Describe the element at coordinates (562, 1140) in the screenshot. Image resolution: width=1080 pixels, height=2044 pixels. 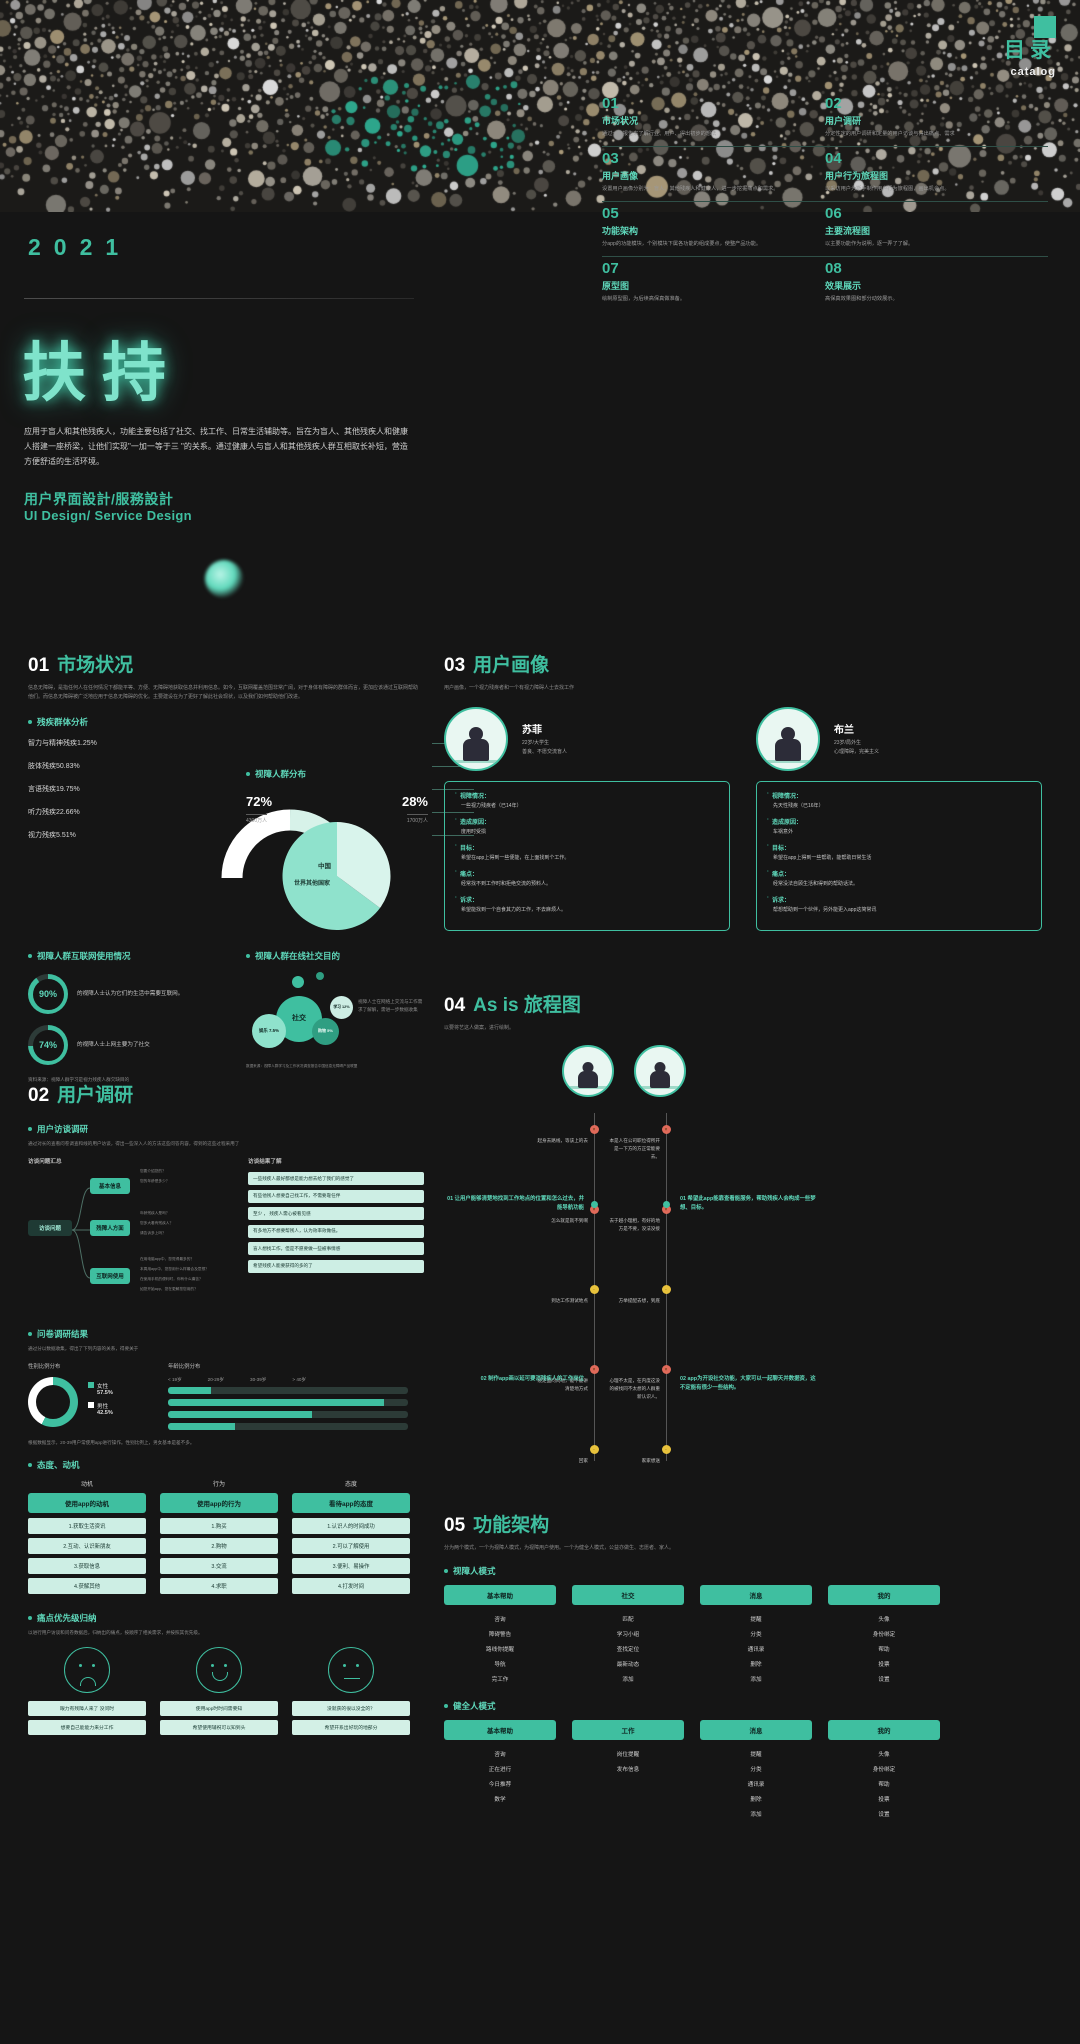
I see `journey-step-text: 起身去路线，等该上的去` at that location.